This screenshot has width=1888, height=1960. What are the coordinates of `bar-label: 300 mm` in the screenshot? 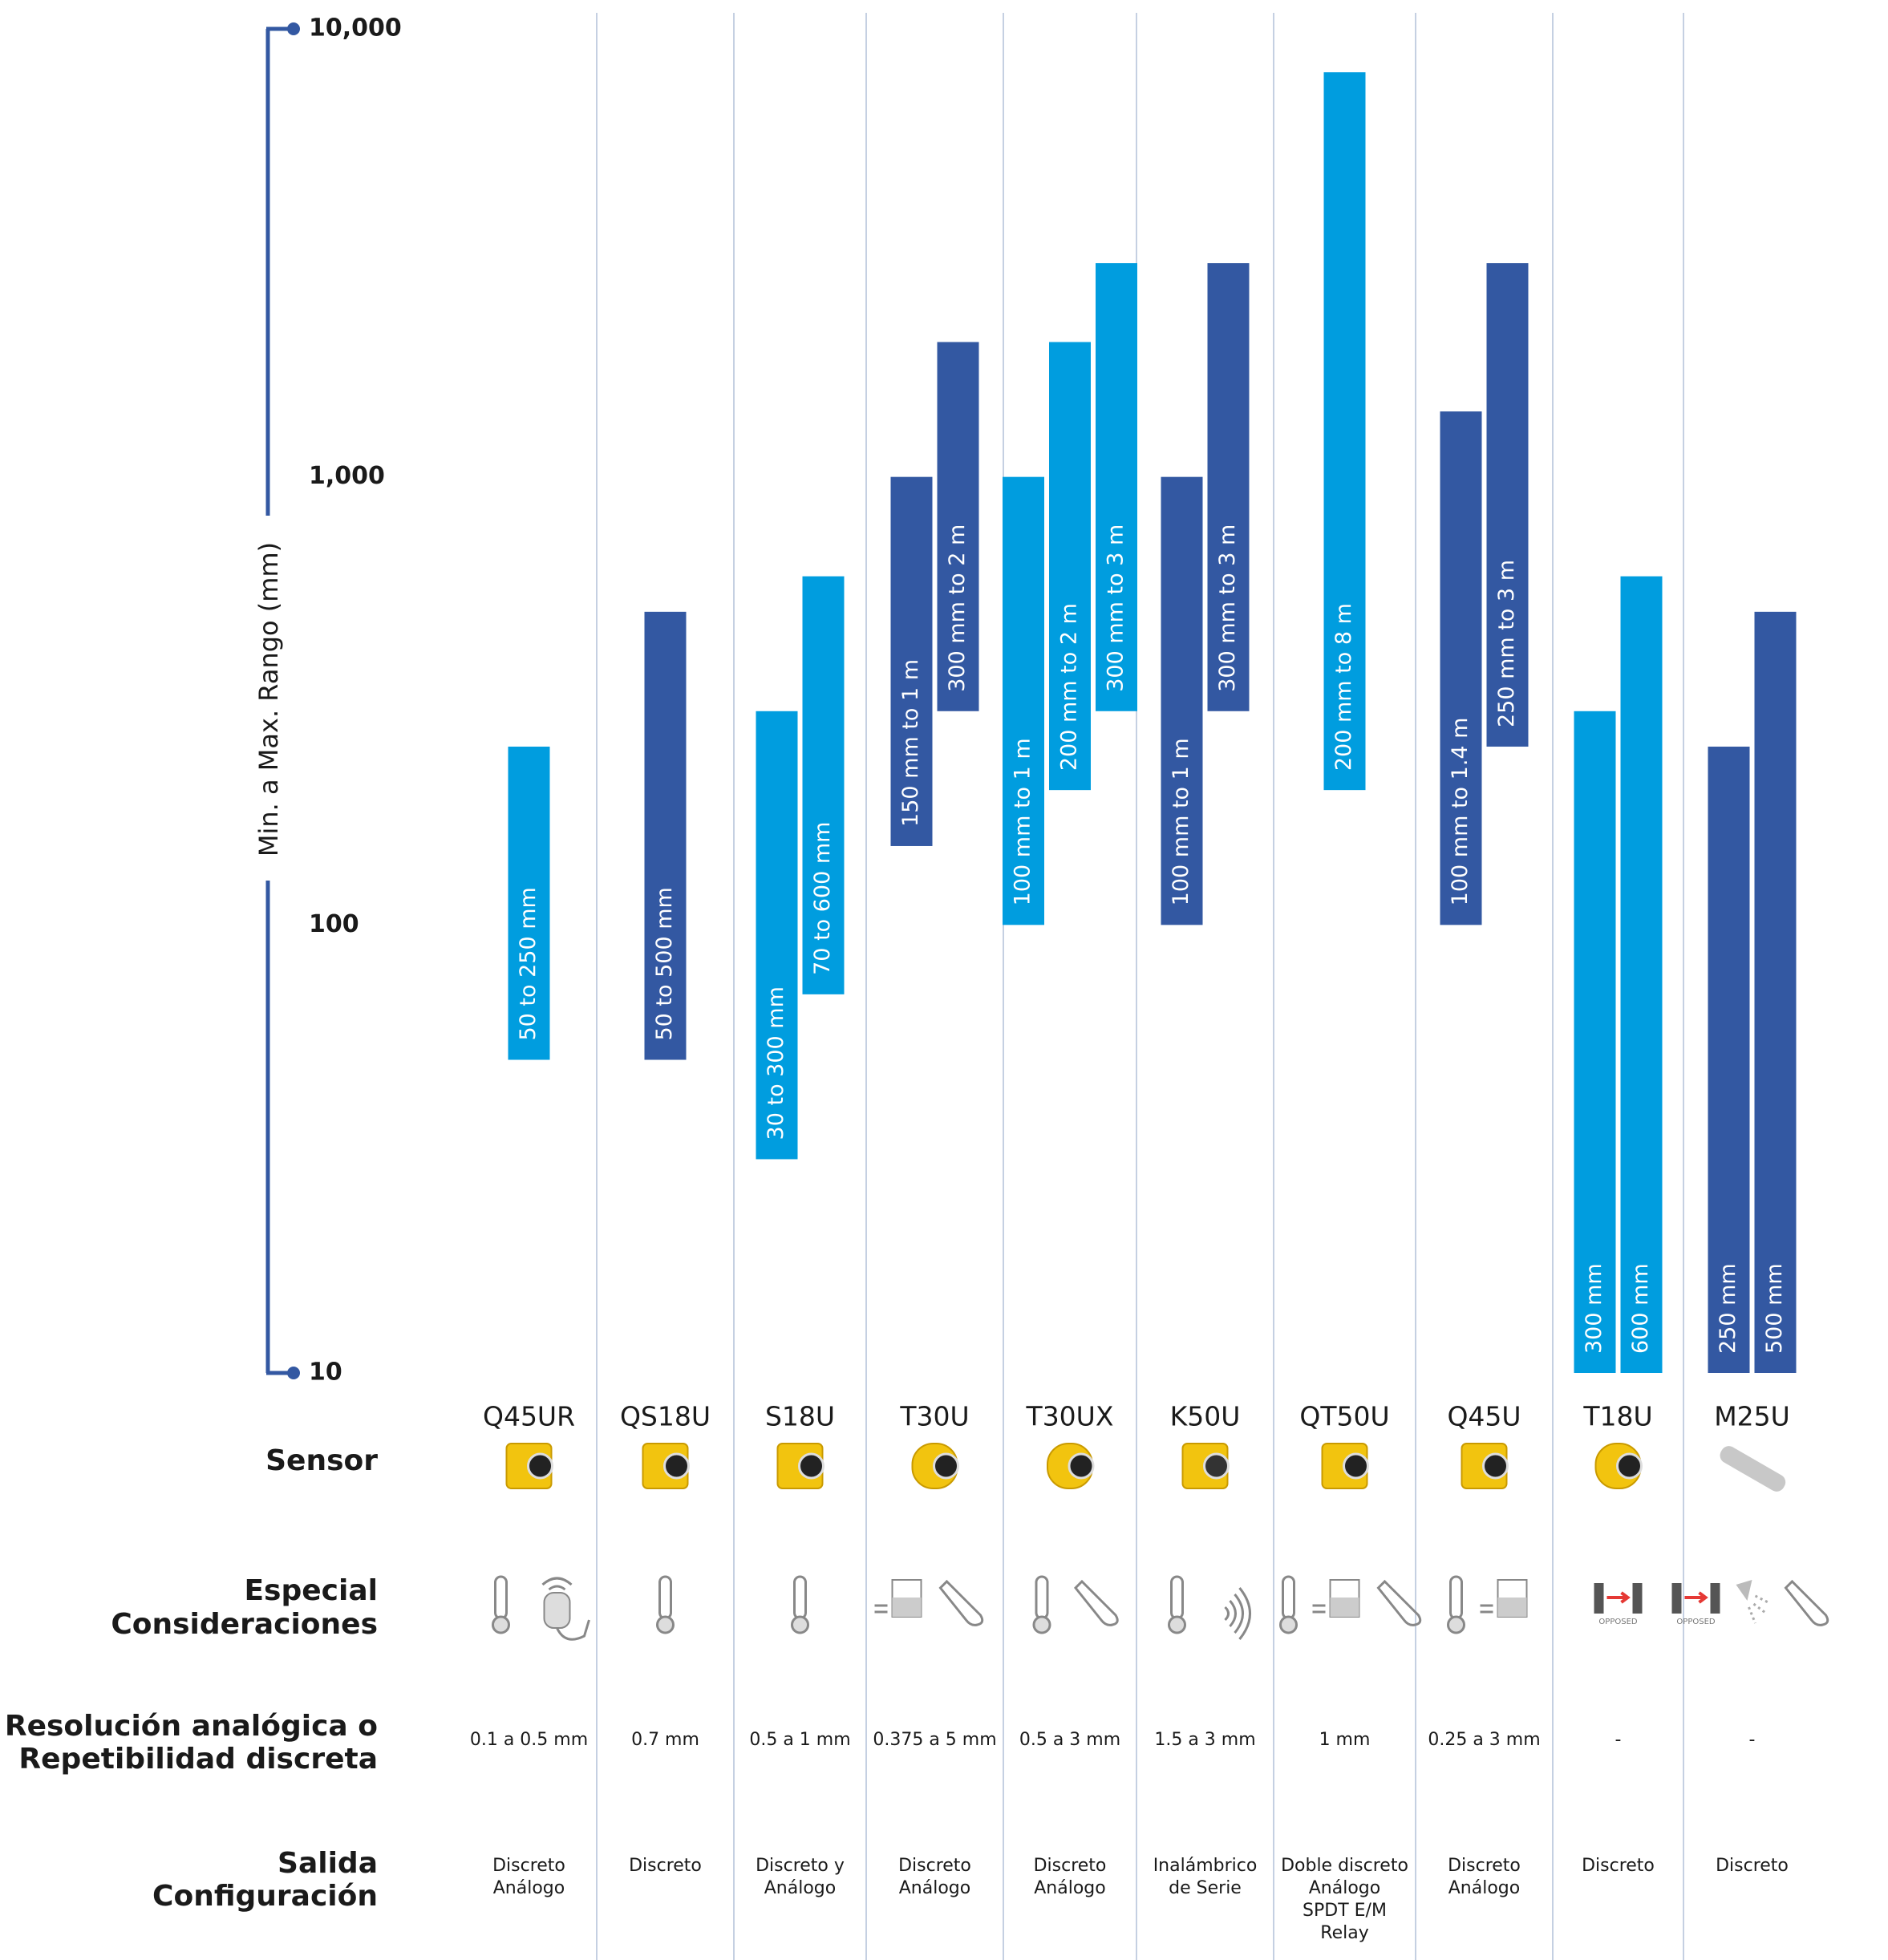 It's located at (1594, 1308).